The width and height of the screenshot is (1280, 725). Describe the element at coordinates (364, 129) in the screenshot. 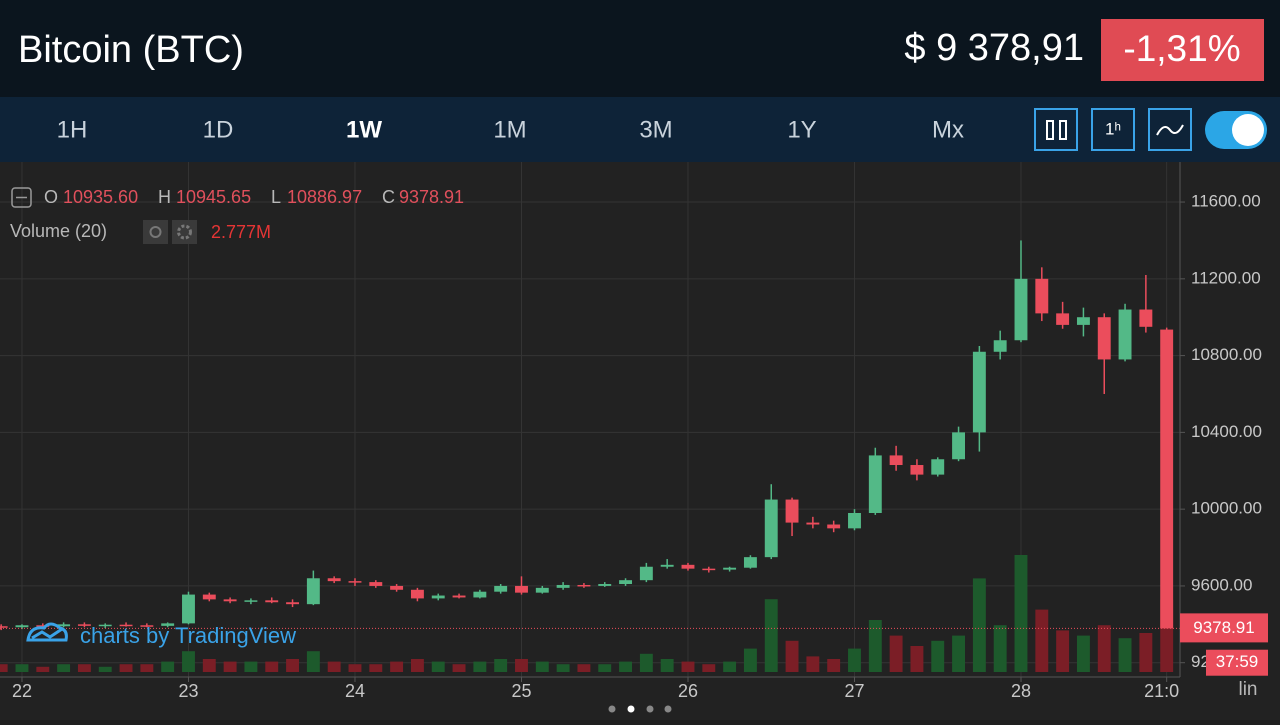

I see `timeframe-tab: 1W` at that location.